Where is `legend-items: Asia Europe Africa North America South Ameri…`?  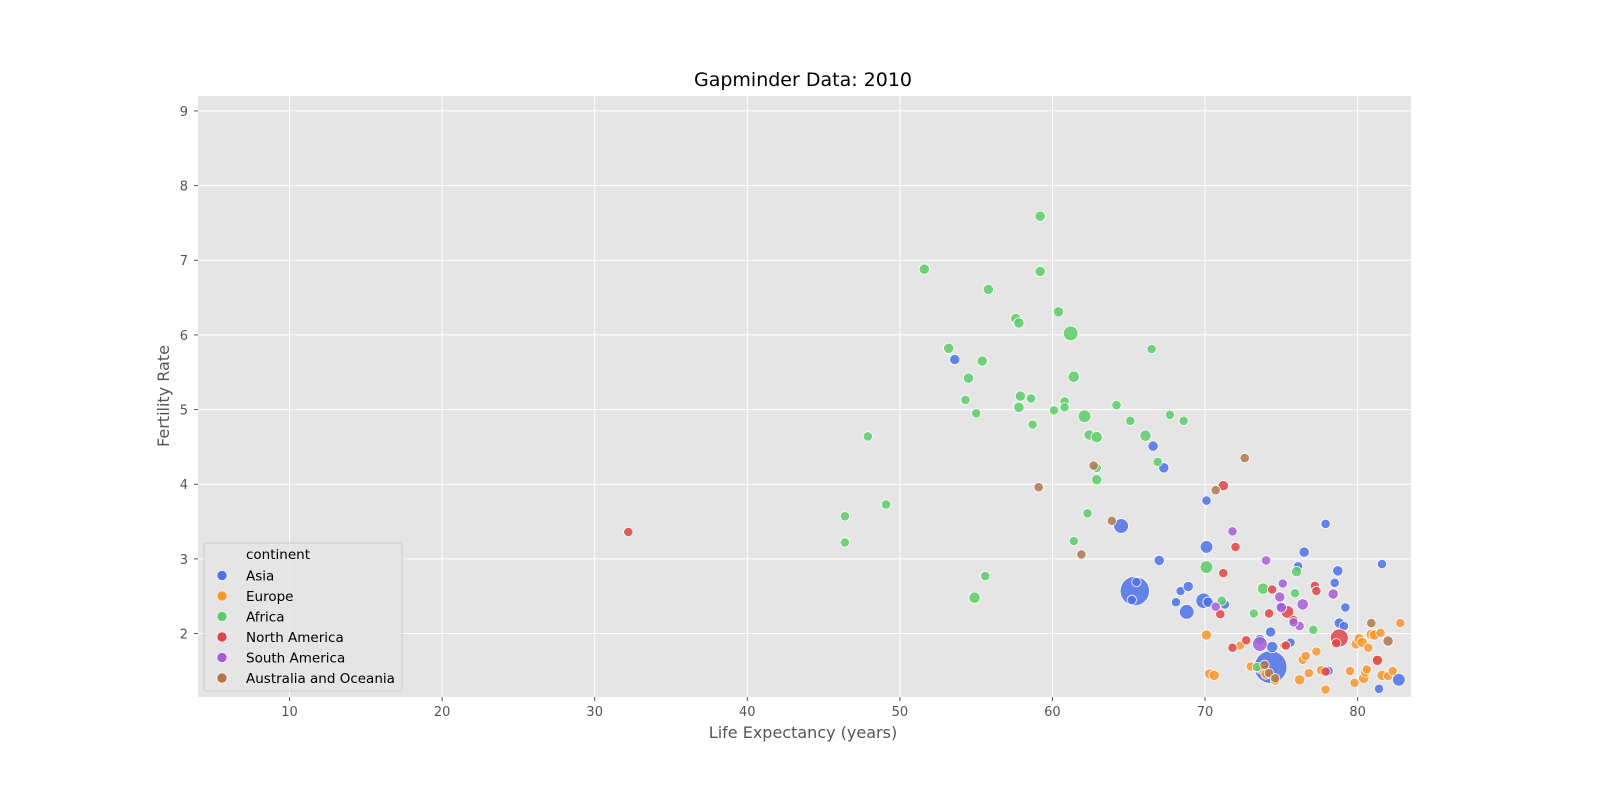 legend-items: Asia Europe Africa North America South Ameri… is located at coordinates (305, 628).